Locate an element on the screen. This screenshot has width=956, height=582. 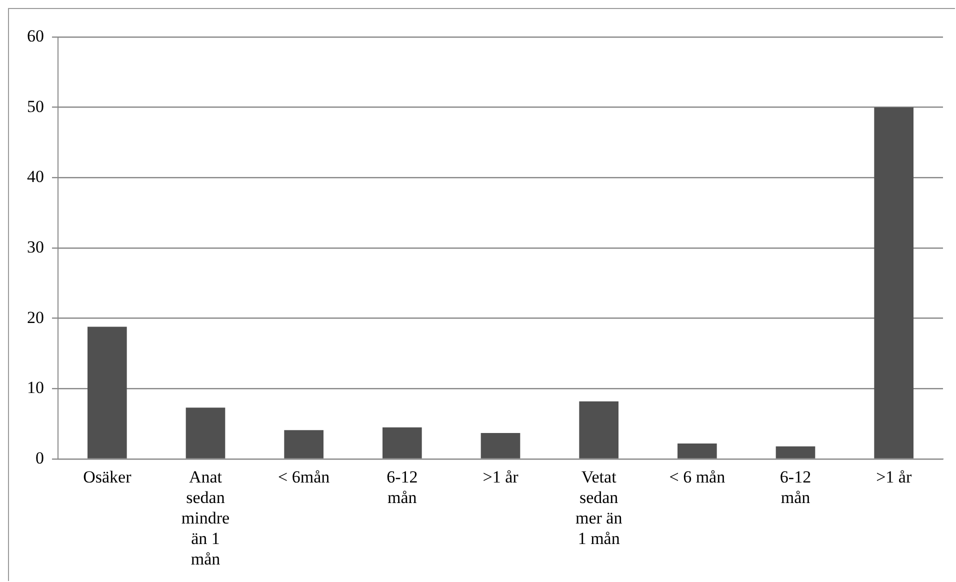
x-tick-label: Osäker is located at coordinates (107, 477).